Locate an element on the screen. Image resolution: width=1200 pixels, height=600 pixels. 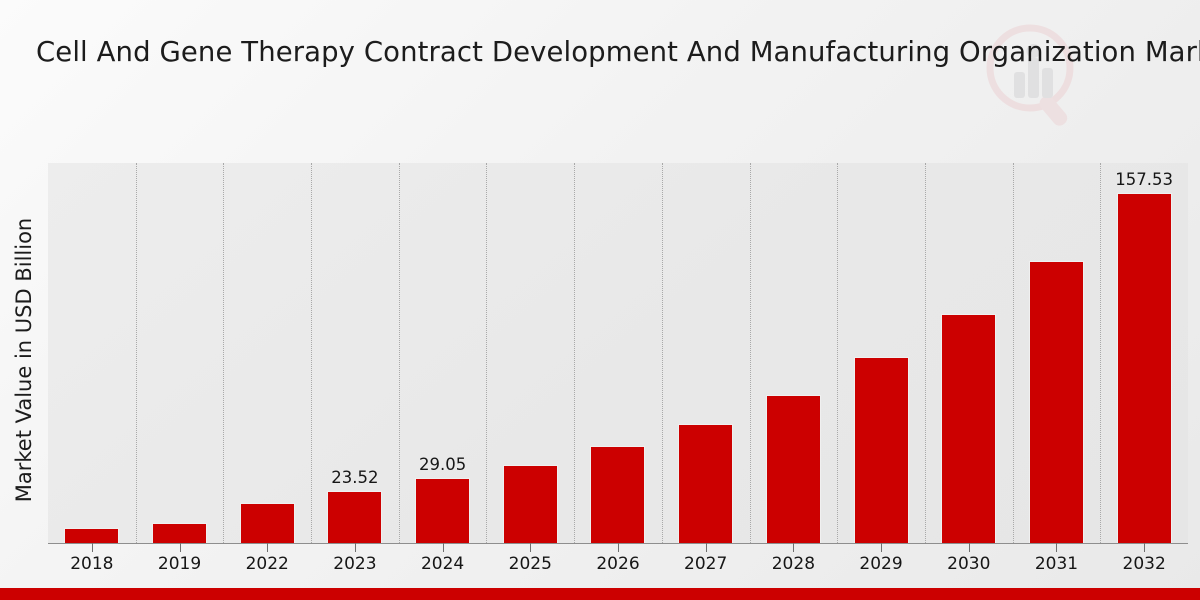
bar-group: 29.05 is located at coordinates (443, 353).